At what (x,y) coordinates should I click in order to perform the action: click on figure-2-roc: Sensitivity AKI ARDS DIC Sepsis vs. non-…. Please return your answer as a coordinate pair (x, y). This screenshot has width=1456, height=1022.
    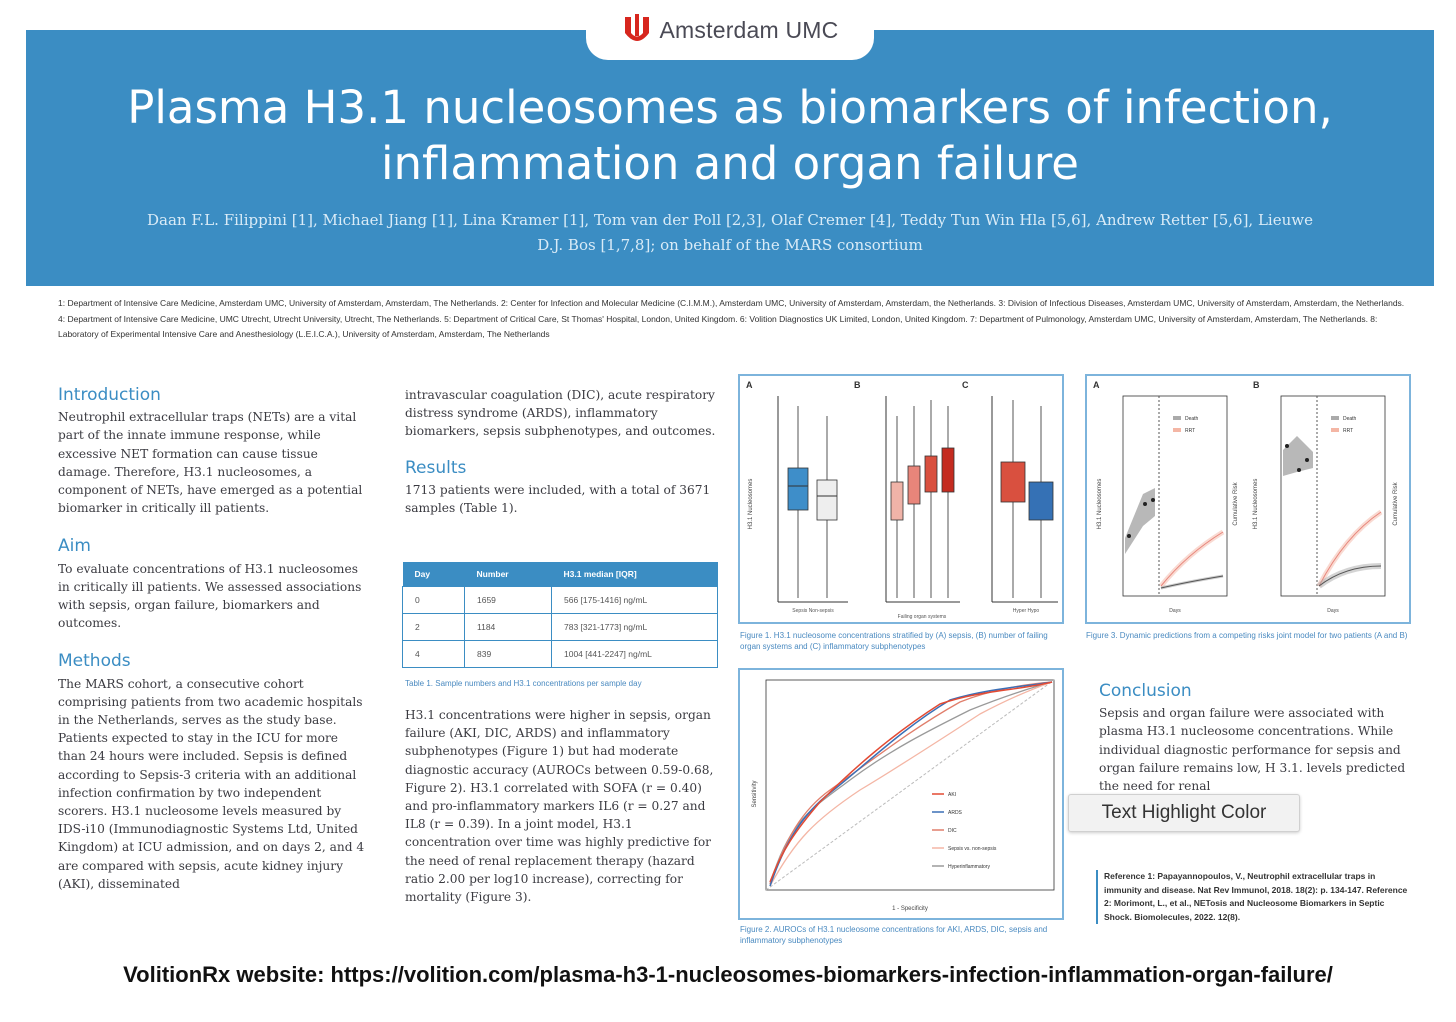
    Looking at the image, I should click on (903, 795).